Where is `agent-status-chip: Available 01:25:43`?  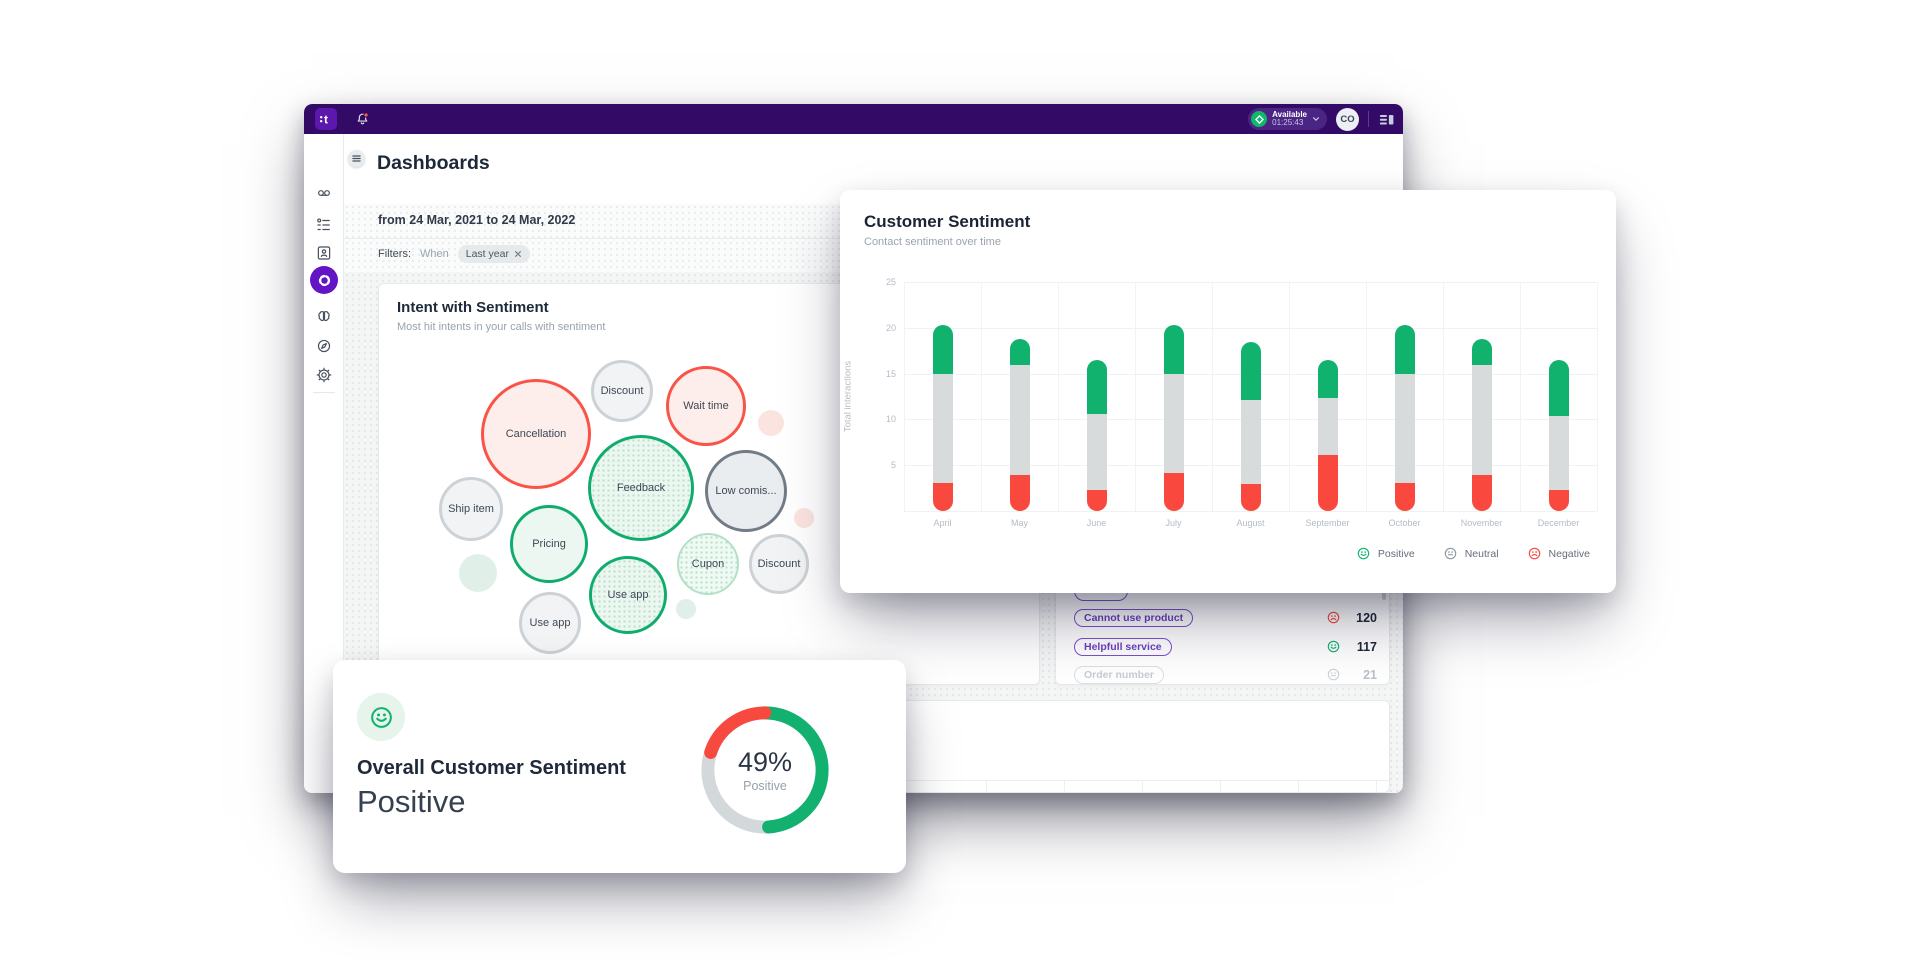
agent-status-chip: Available 01:25:43 is located at coordinates (1287, 119).